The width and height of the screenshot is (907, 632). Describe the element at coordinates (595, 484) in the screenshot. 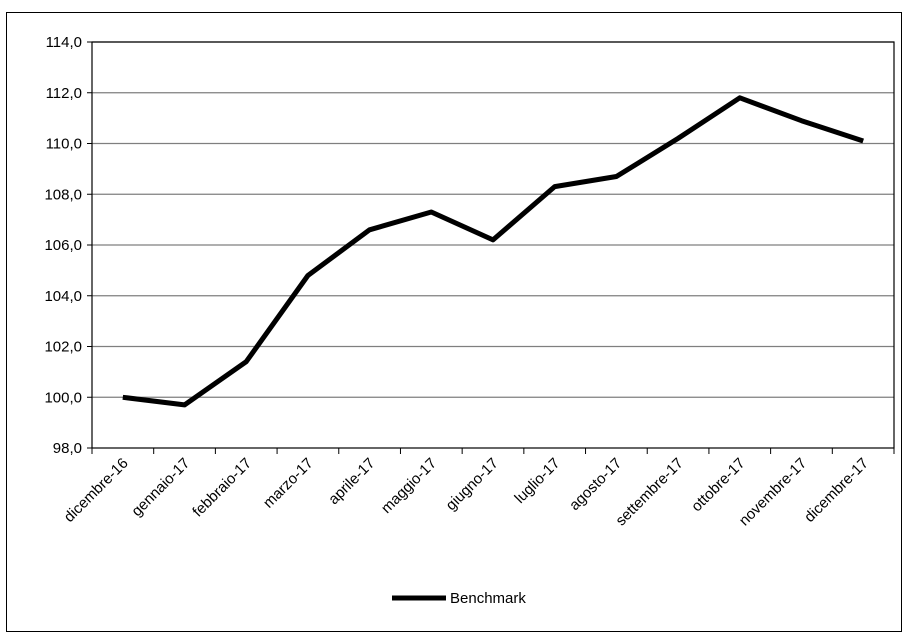

I see `x-tick-label: agosto-17` at that location.